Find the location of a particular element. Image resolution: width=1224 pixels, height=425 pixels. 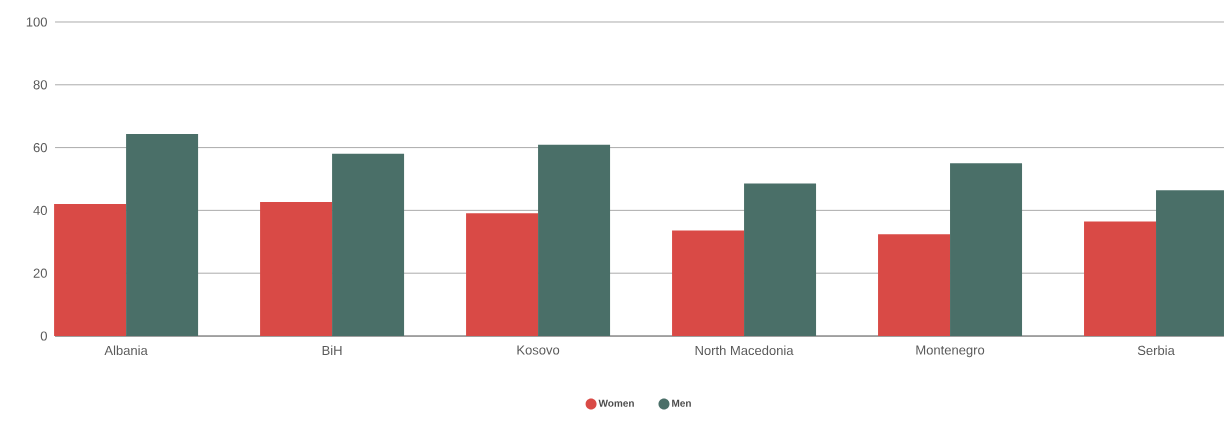

y-tick-label: 0 is located at coordinates (43, 336).